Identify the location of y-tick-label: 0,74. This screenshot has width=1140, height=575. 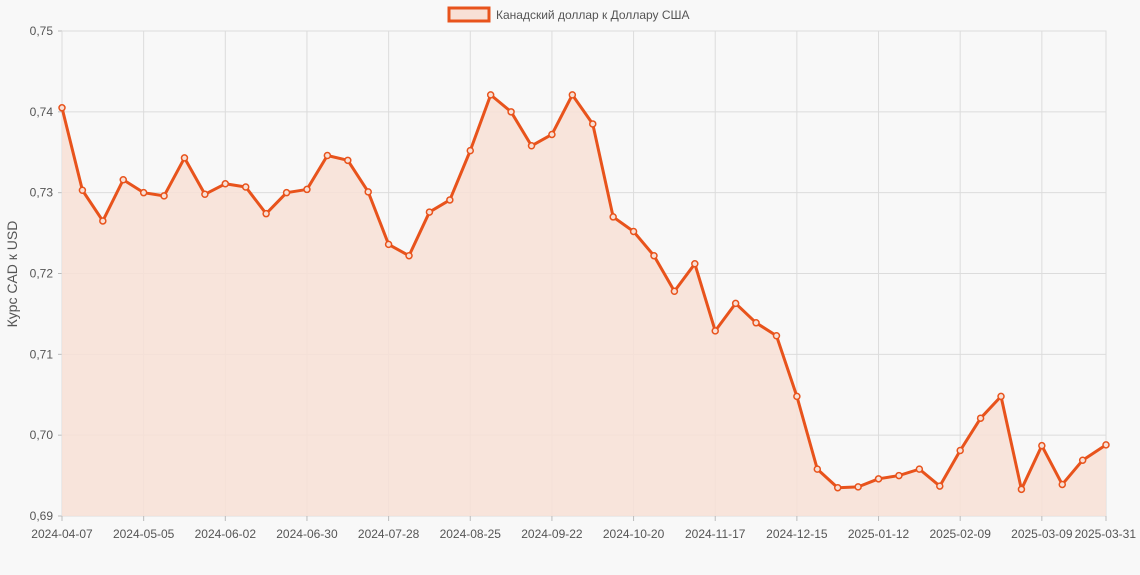
(42, 112).